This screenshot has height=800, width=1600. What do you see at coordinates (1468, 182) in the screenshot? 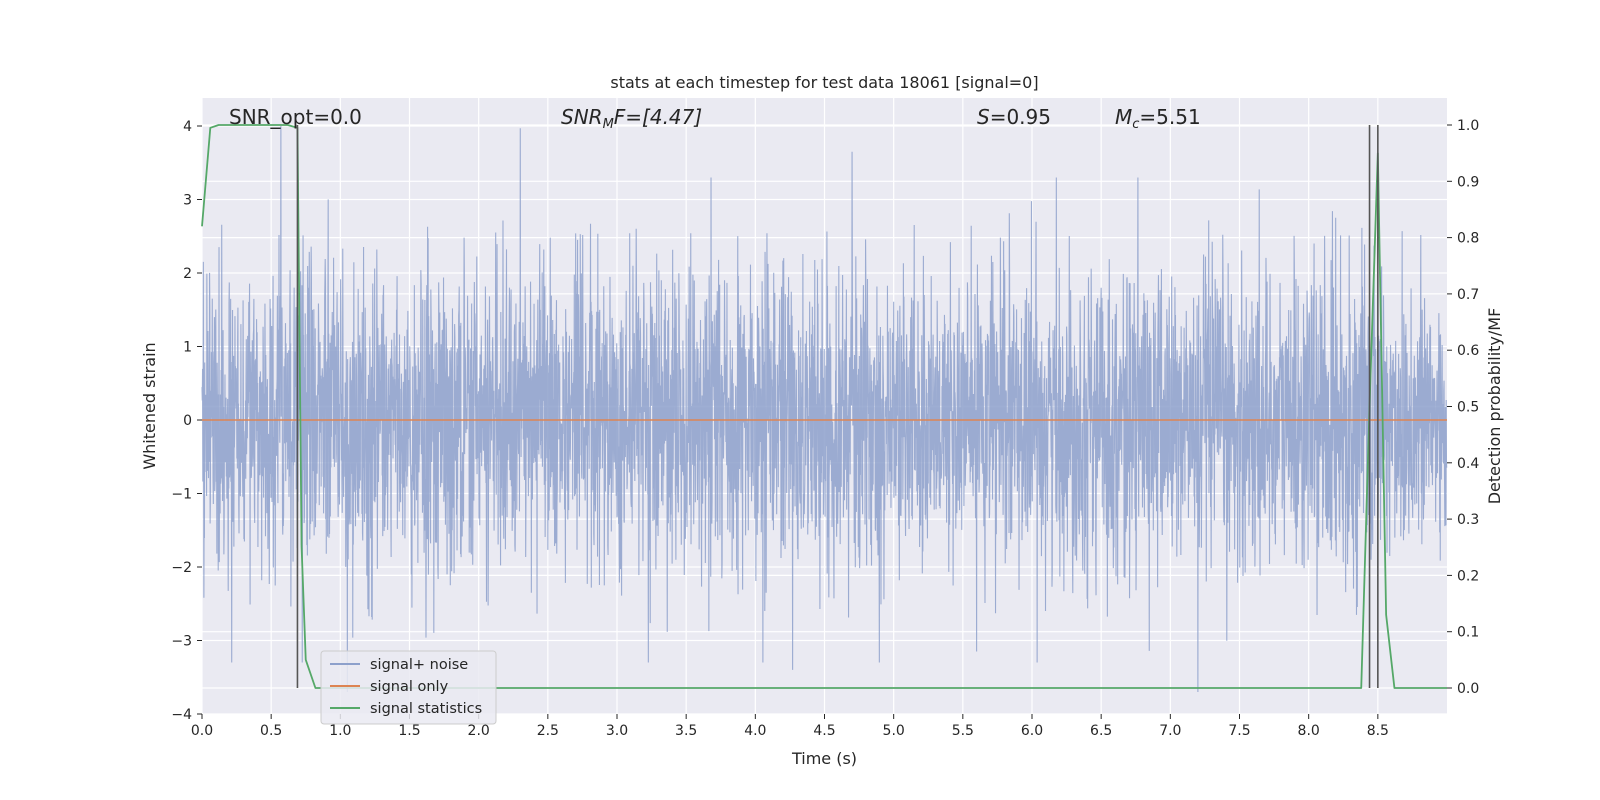
I see `y2-tick-label: 0.9` at bounding box center [1468, 182].